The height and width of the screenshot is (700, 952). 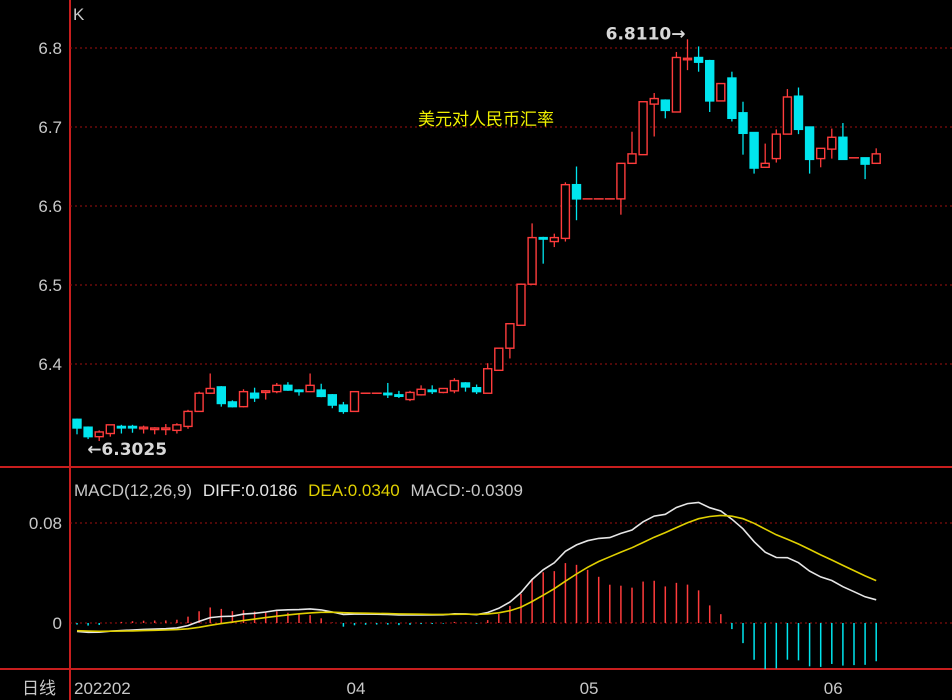 What do you see at coordinates (458, 688) in the screenshot?
I see `date-axis: 202202 04 05 06` at bounding box center [458, 688].